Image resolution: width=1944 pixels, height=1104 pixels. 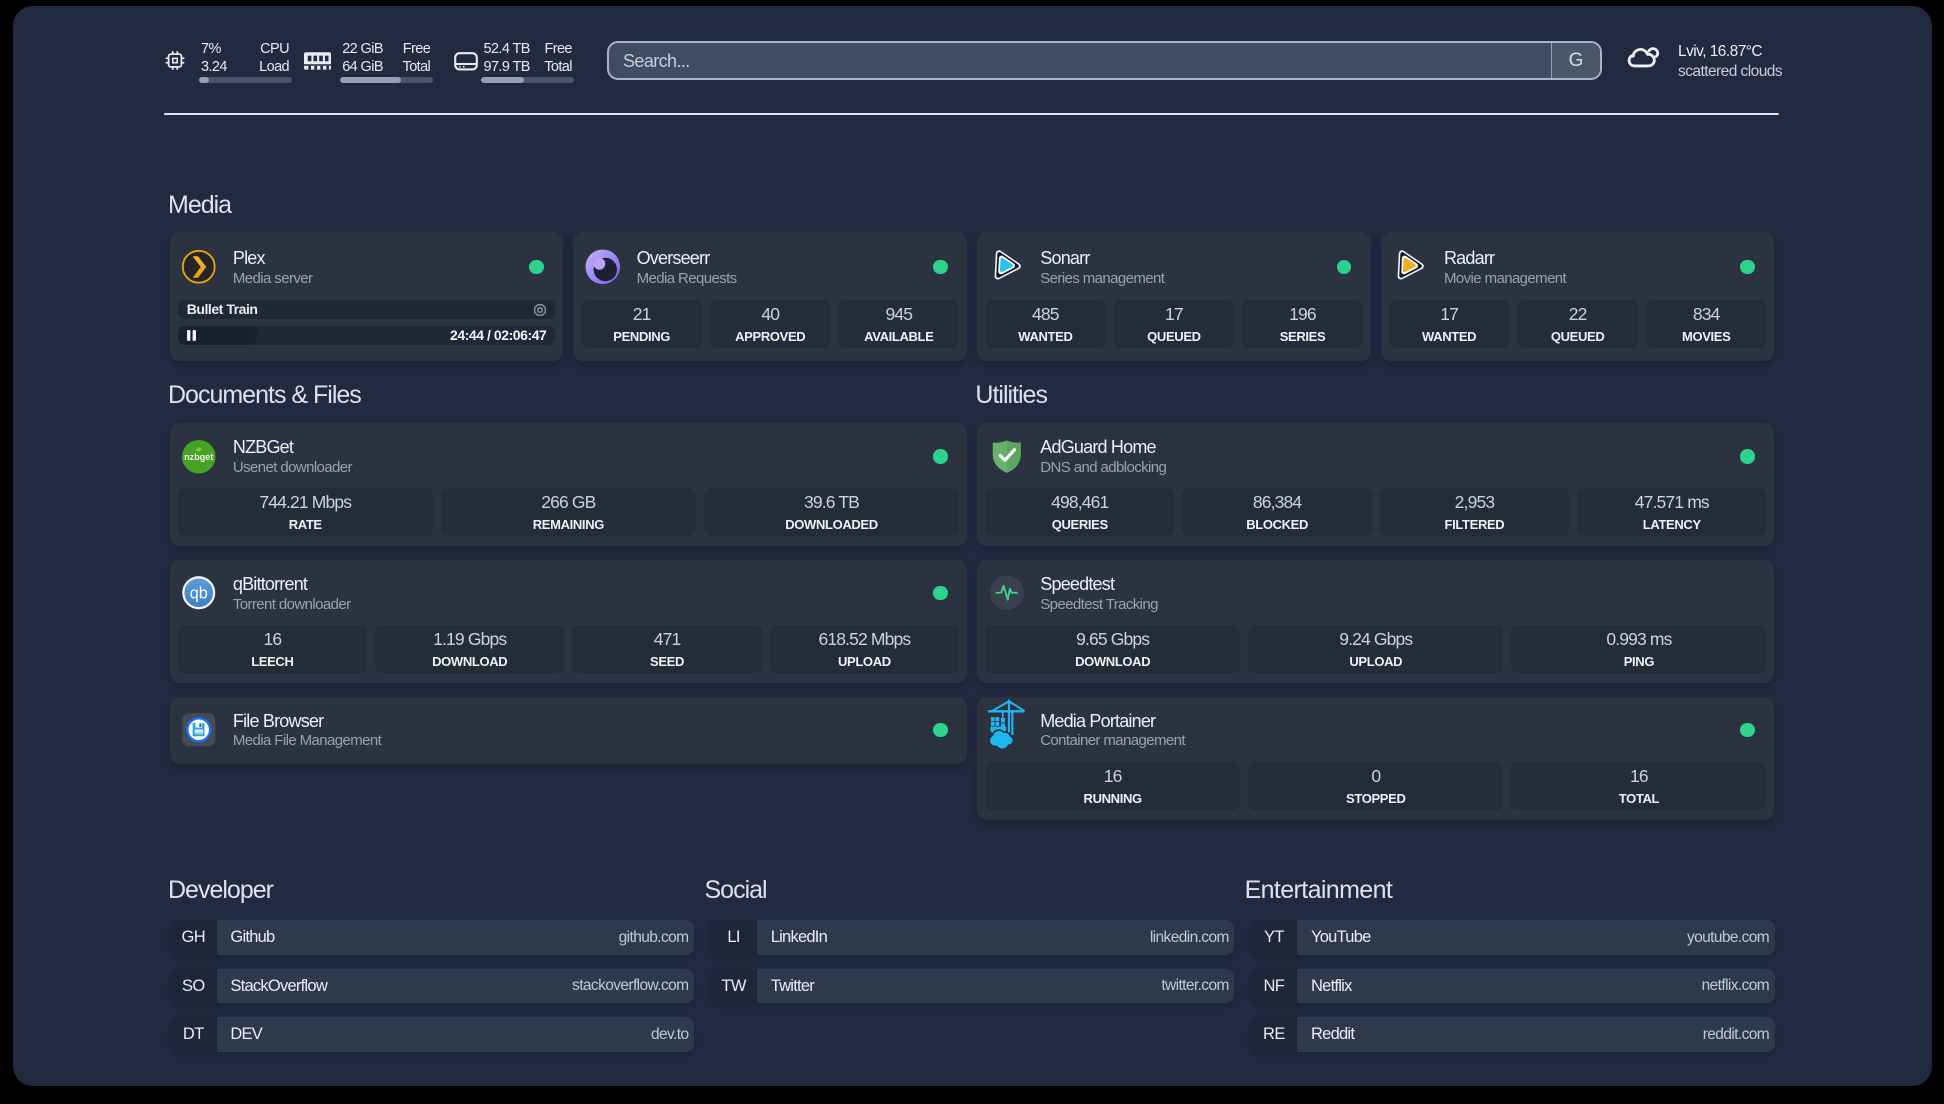 I want to click on svg-text: nzbget, so click(x=199, y=457).